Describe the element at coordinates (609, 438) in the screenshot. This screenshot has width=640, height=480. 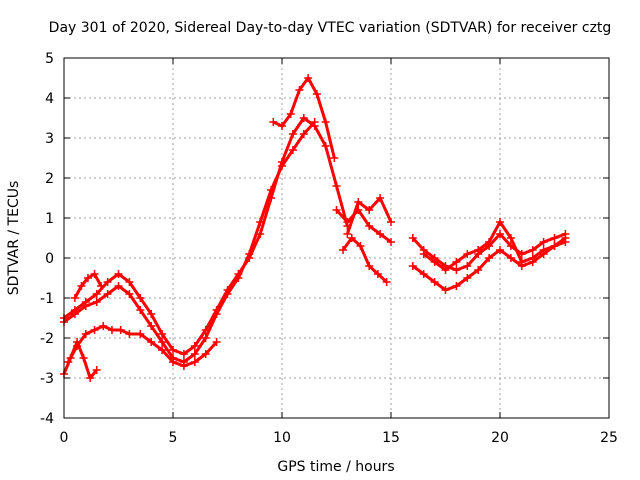
I see `x-tick-label: 25` at that location.